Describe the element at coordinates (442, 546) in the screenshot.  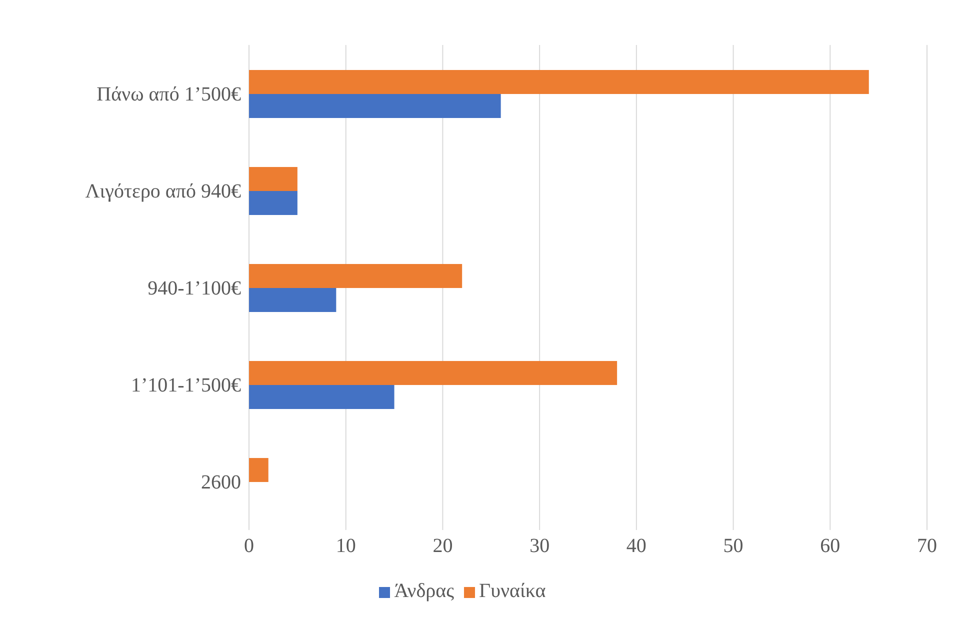
I see `x-tick-label: 20` at that location.